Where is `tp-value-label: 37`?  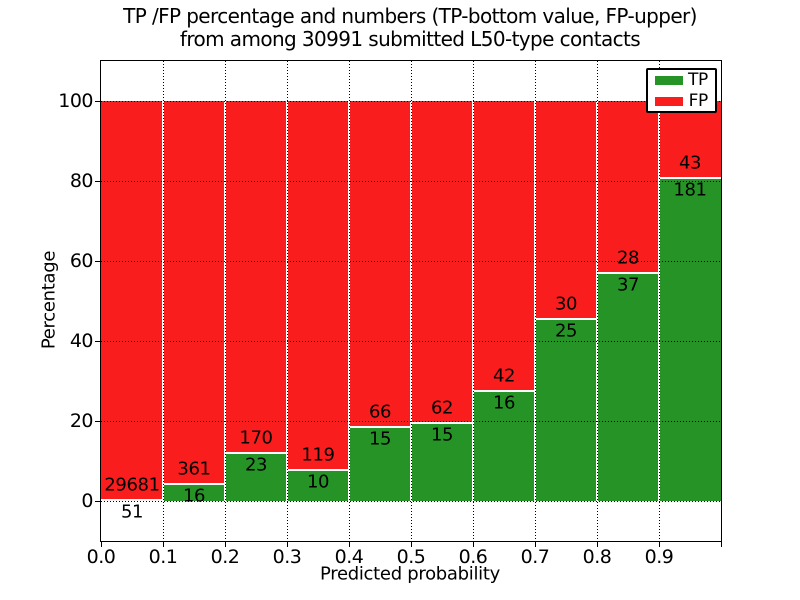
tp-value-label: 37 is located at coordinates (628, 285).